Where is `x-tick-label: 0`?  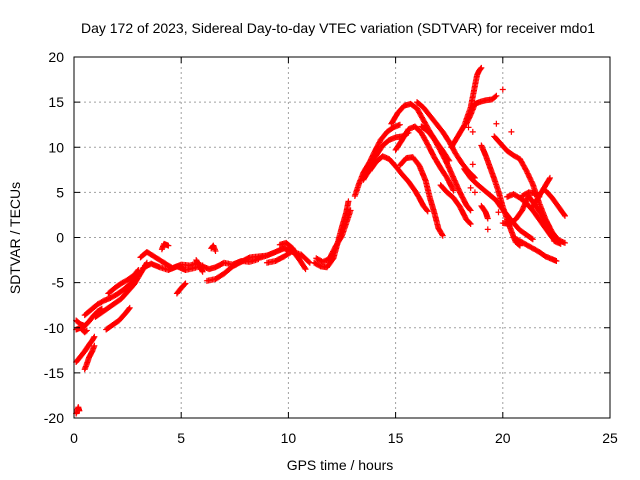
x-tick-label: 0 is located at coordinates (74, 438).